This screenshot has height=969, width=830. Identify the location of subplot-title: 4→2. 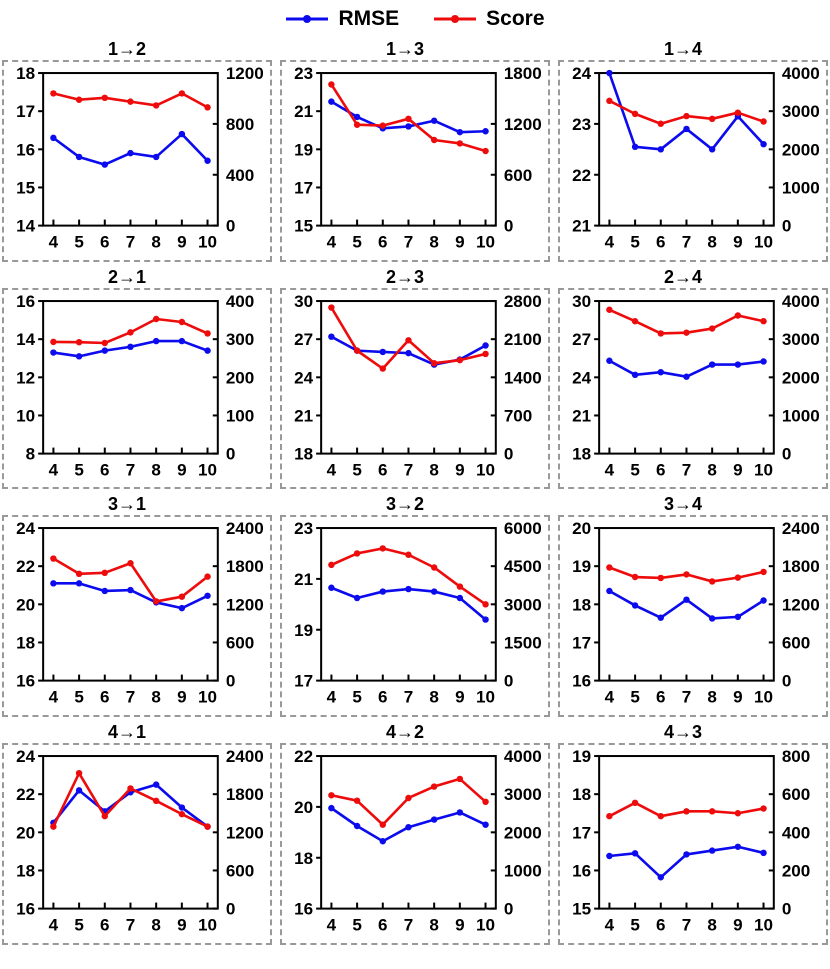
(405, 732).